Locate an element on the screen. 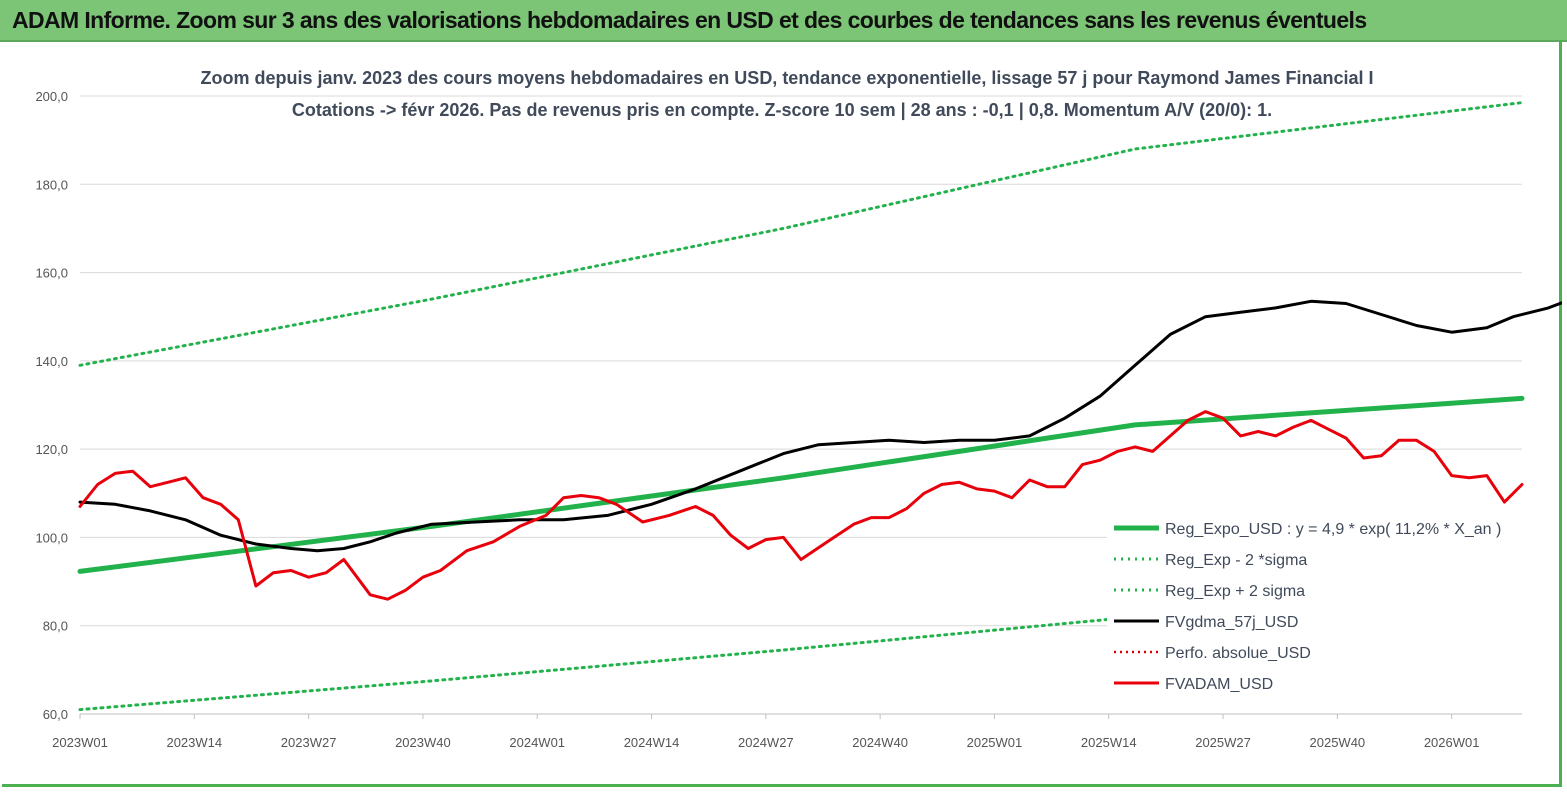 The image size is (1567, 792). x-tick-label: 2025W14 is located at coordinates (1109, 742).